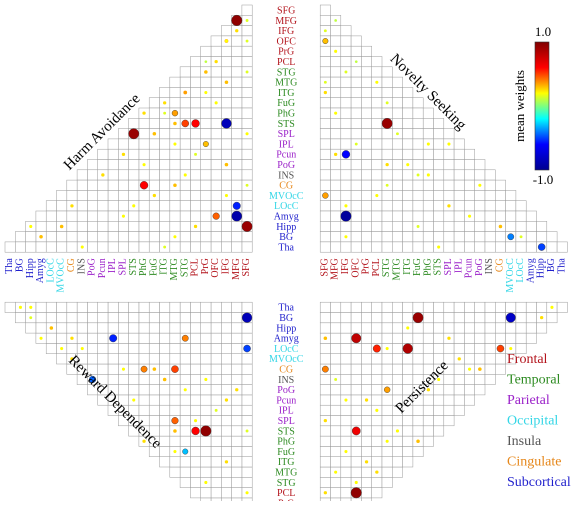  I want to click on region-label-bottom: MVOcC, so click(286, 359).